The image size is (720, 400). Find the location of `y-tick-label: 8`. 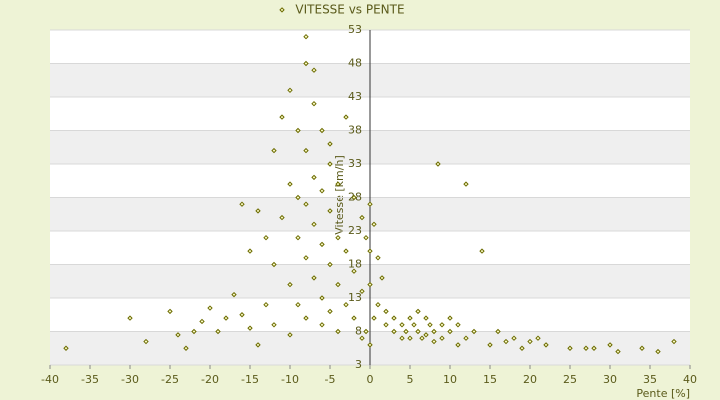

y-tick-label: 8 is located at coordinates (358, 331).